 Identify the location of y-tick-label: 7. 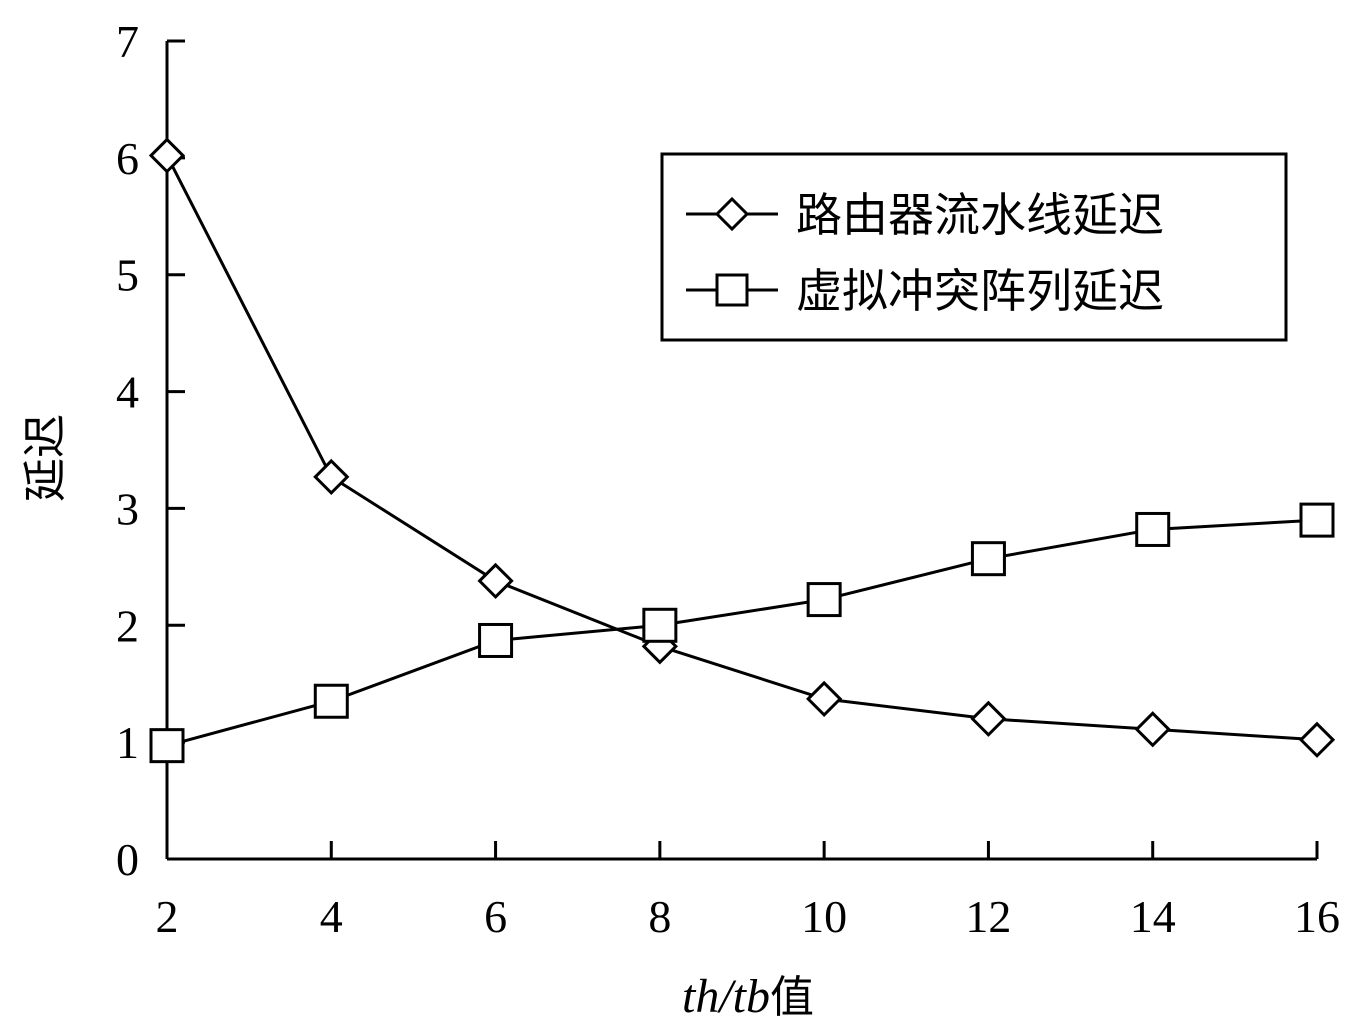
(127, 41).